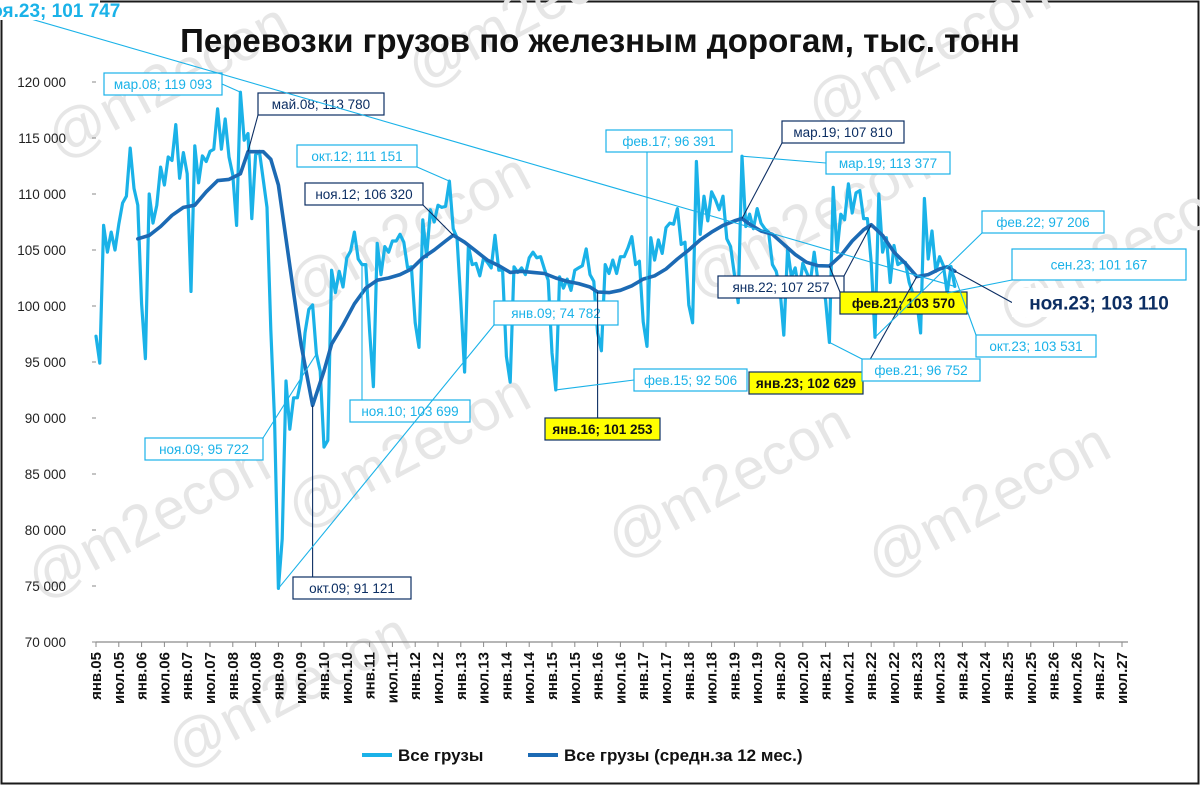  Describe the element at coordinates (363, 194) in the screenshot. I see `annotation-label: ноя.12; 106 320` at that location.